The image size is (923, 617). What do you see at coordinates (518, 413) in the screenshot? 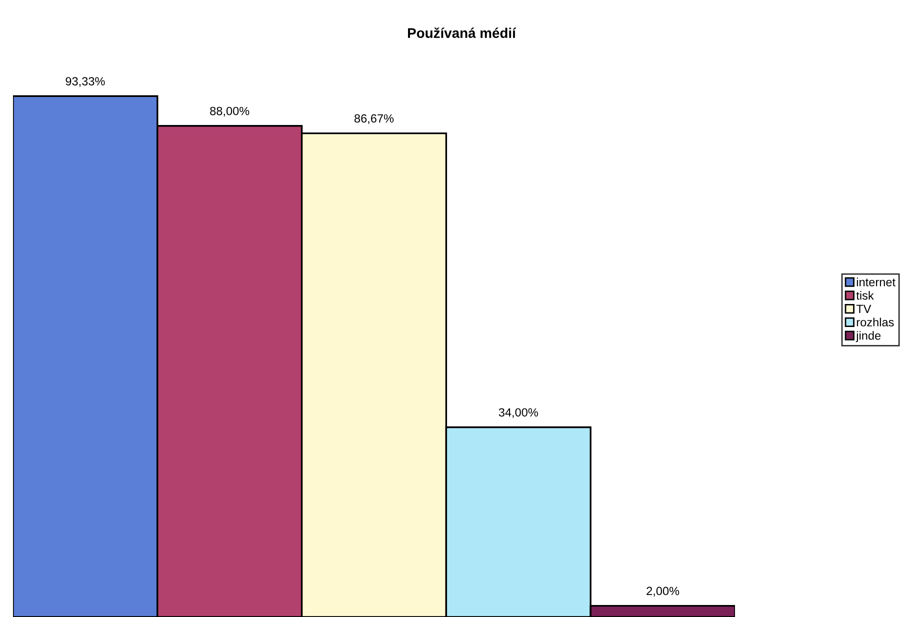
I see `data-label: 34,00%` at bounding box center [518, 413].